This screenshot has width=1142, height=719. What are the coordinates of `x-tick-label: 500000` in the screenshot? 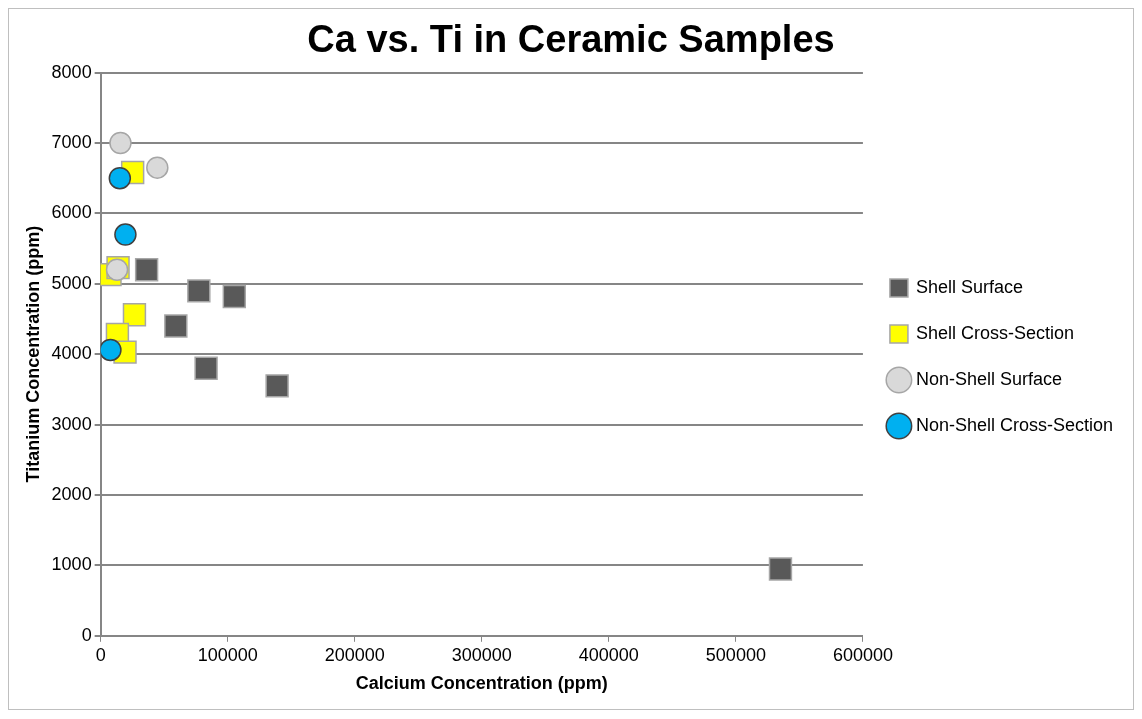 It's located at (735, 654).